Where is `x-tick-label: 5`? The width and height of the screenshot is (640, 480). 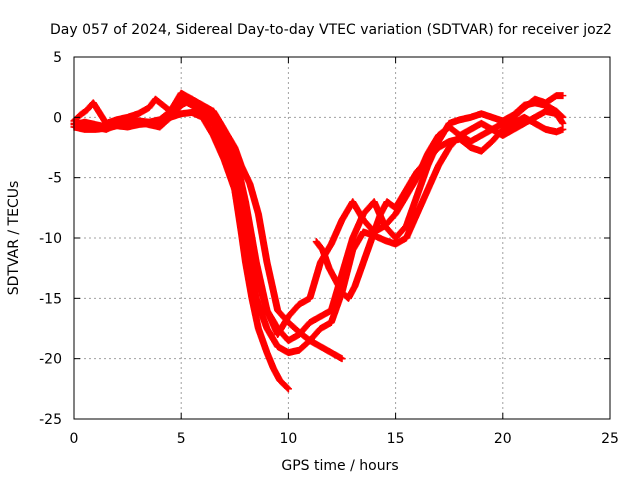 x-tick-label: 5 is located at coordinates (181, 439).